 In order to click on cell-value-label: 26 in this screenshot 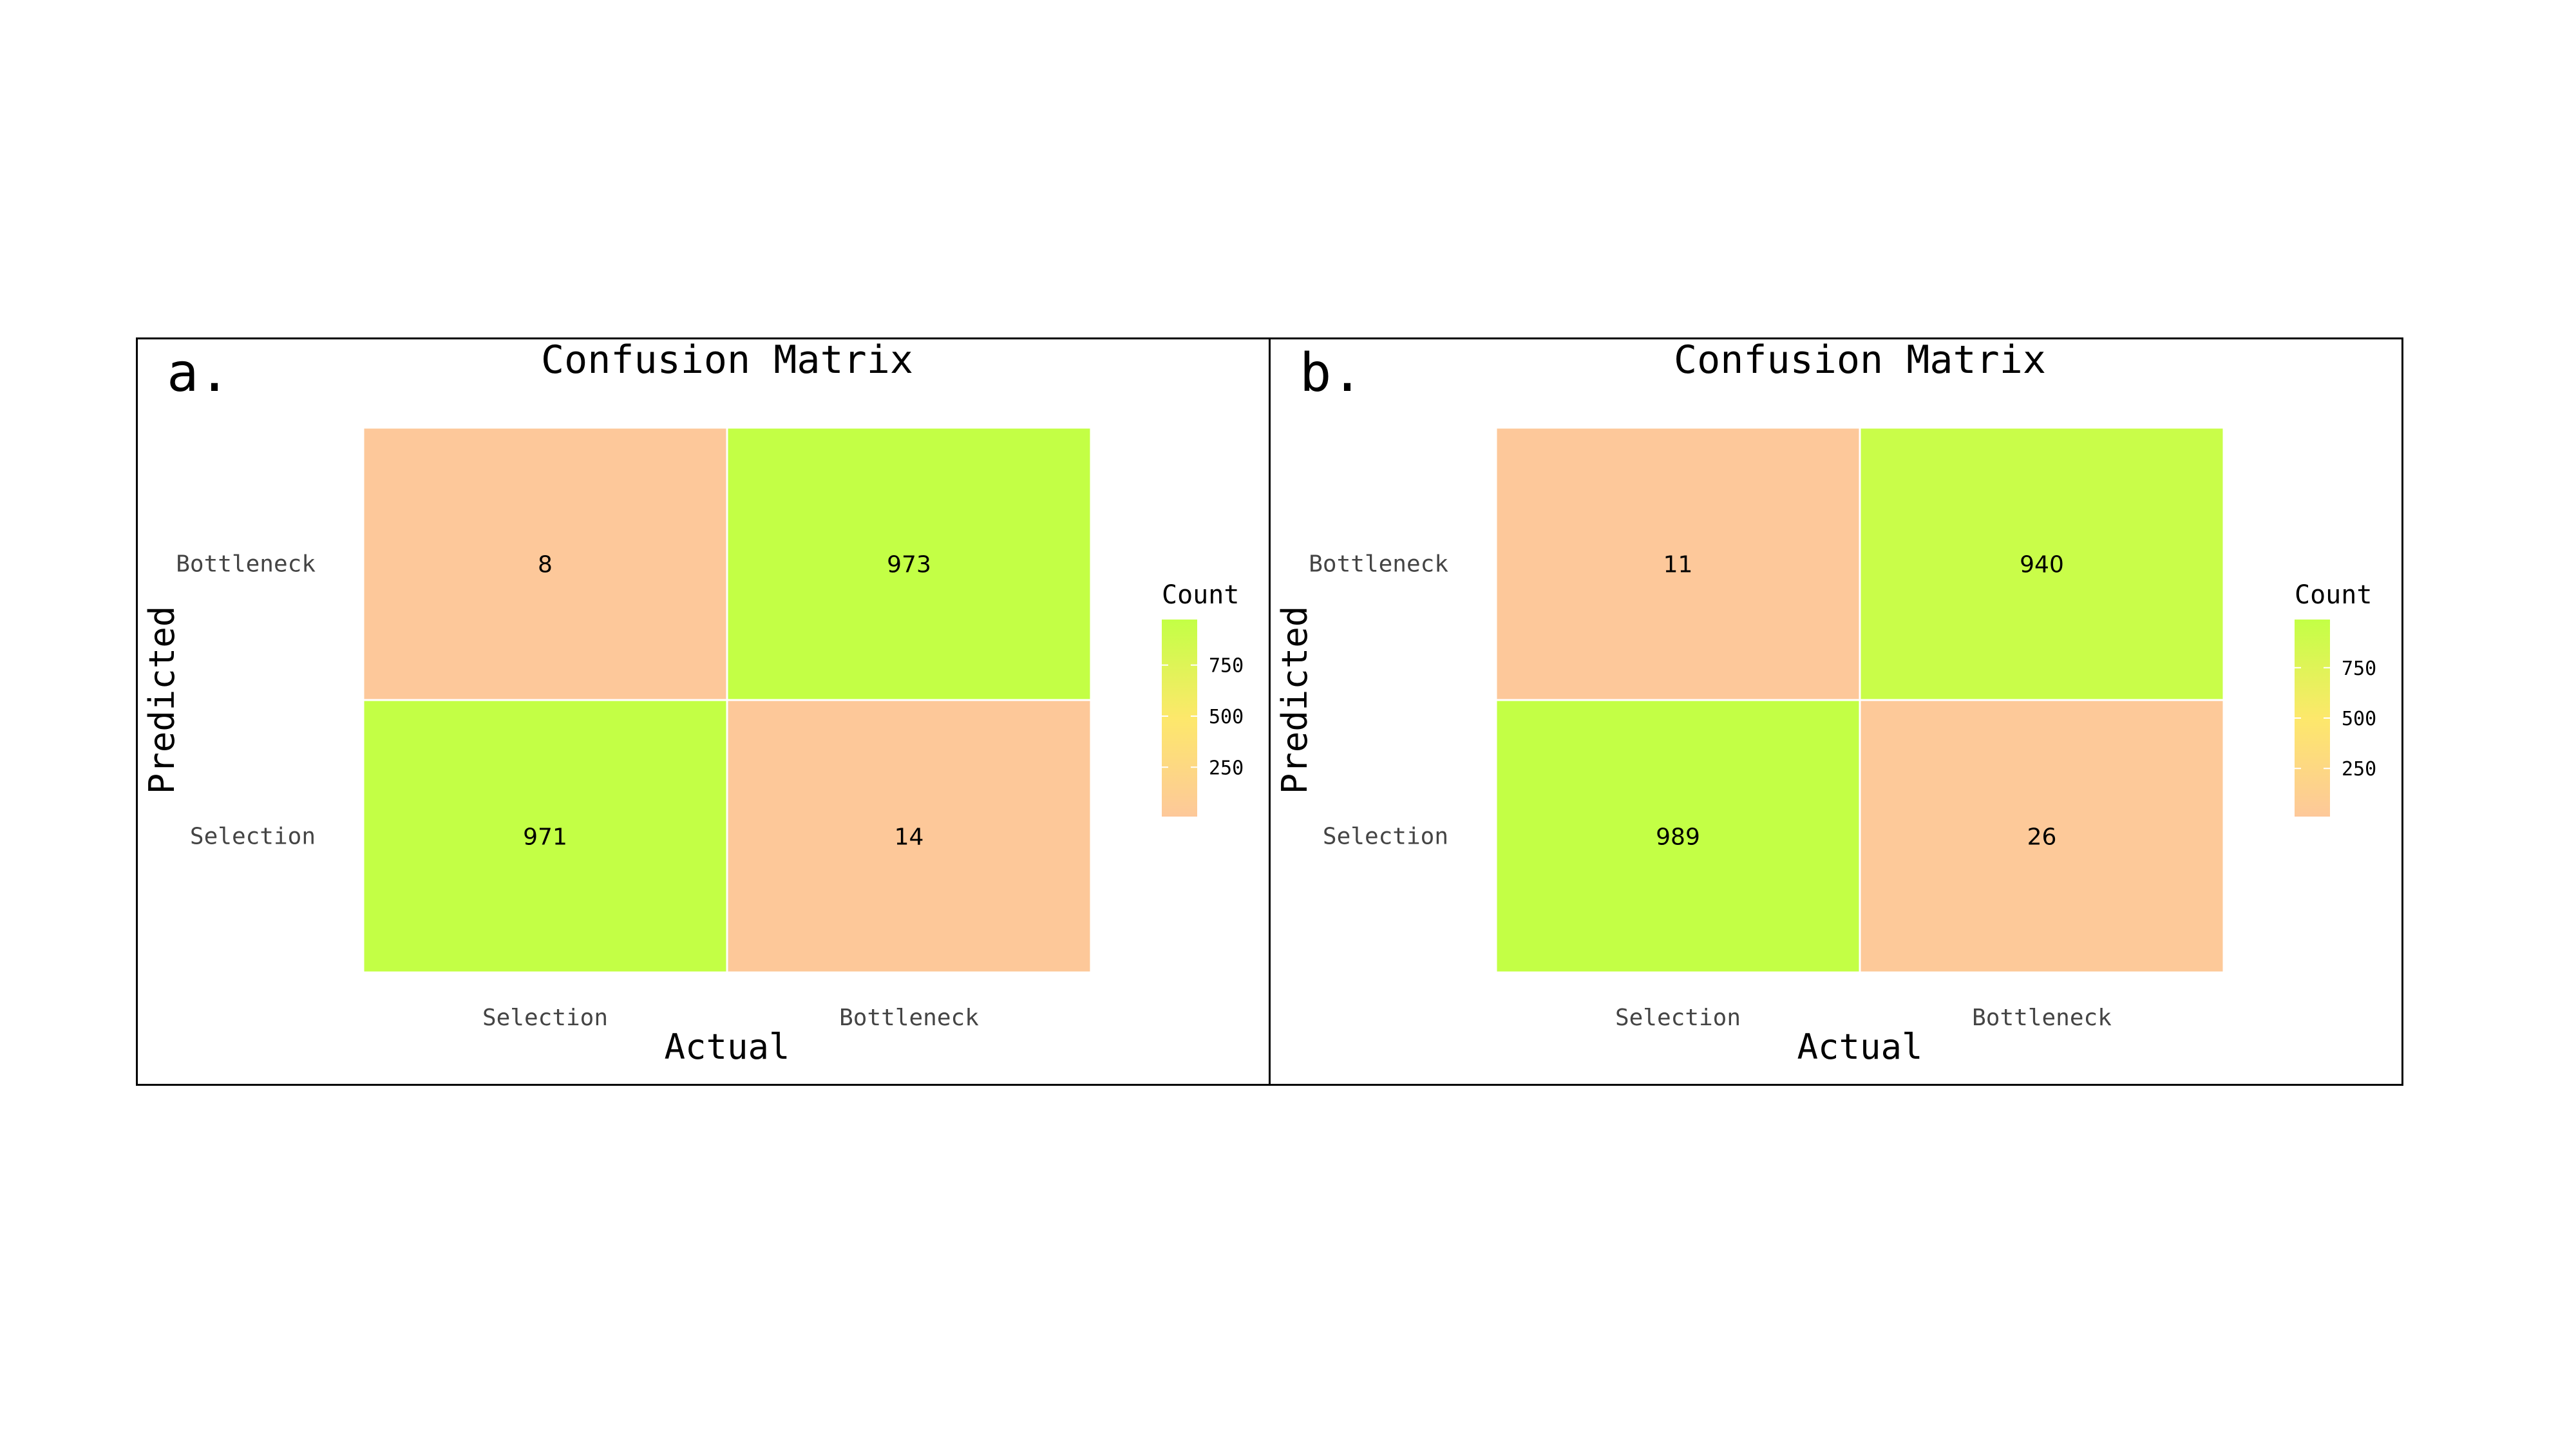, I will do `click(2042, 838)`.